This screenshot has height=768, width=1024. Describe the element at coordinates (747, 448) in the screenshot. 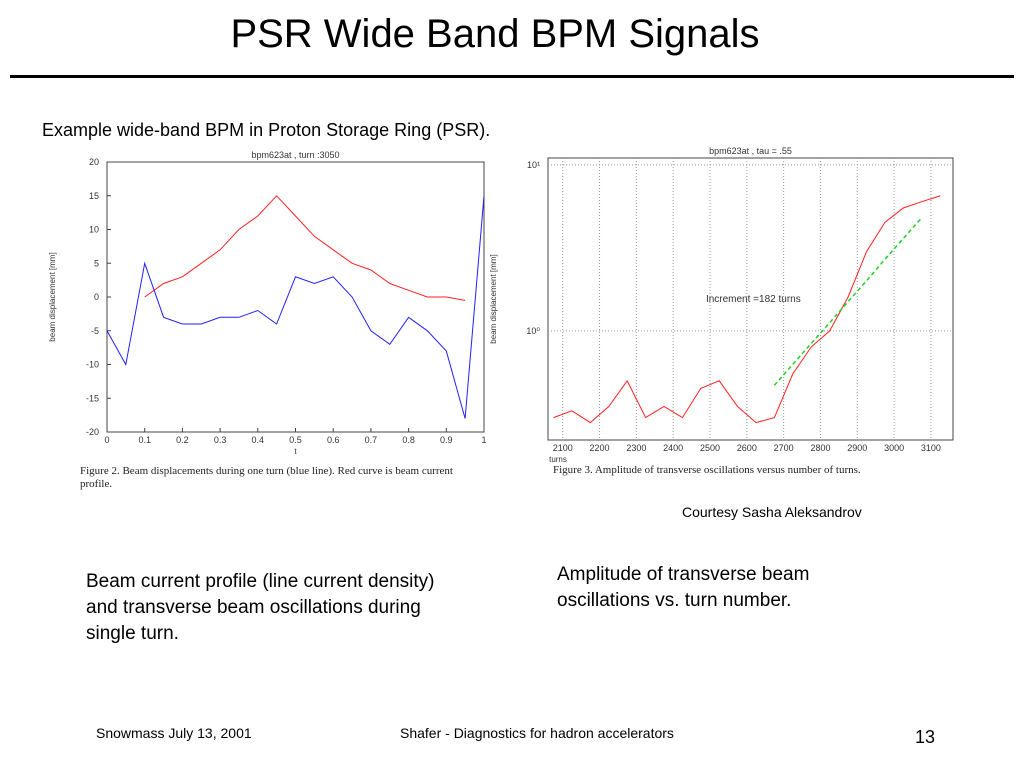

I see `x-tick-label: 2600` at that location.